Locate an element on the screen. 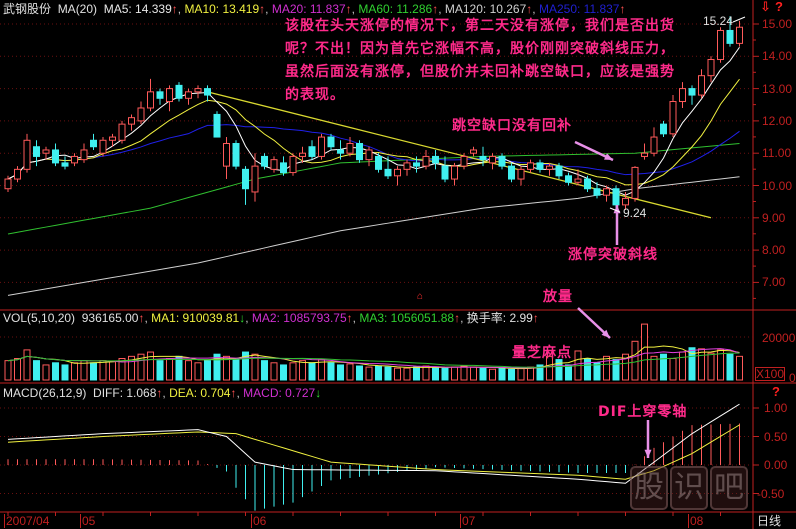 This screenshot has width=796, height=529. main-indicator: MA(20) is located at coordinates (77, 9).